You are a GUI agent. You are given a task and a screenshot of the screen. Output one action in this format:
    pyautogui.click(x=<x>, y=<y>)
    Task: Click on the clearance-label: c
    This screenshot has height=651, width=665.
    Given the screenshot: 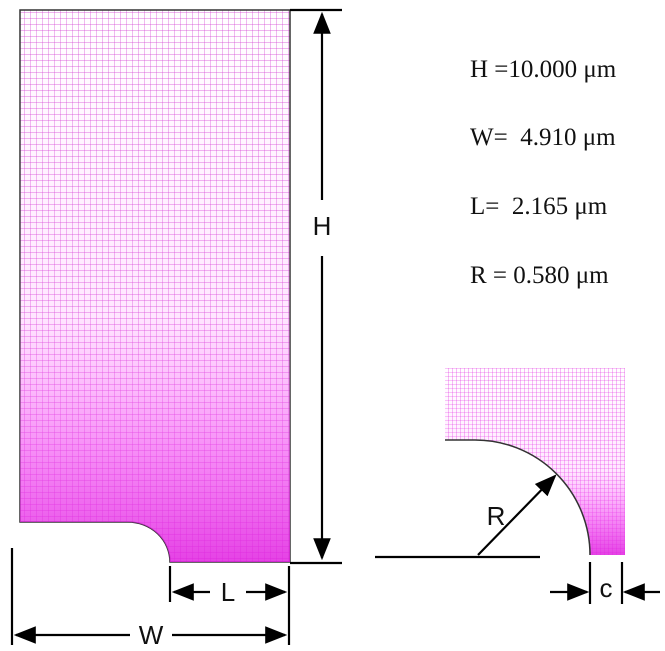 What is the action you would take?
    pyautogui.click(x=606, y=588)
    